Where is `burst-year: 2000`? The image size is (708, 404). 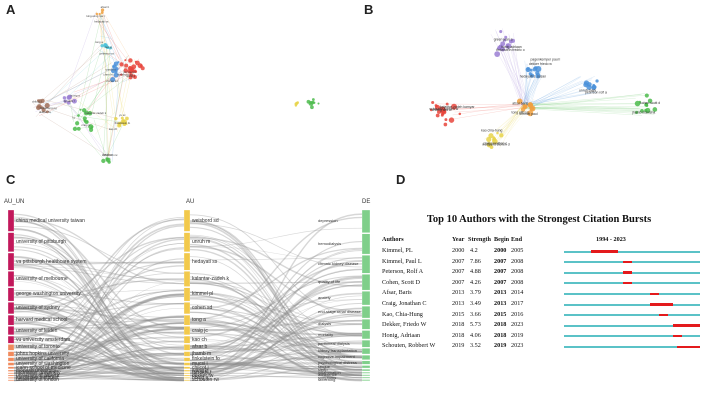
burst-year: 2000 is located at coordinates (458, 250).